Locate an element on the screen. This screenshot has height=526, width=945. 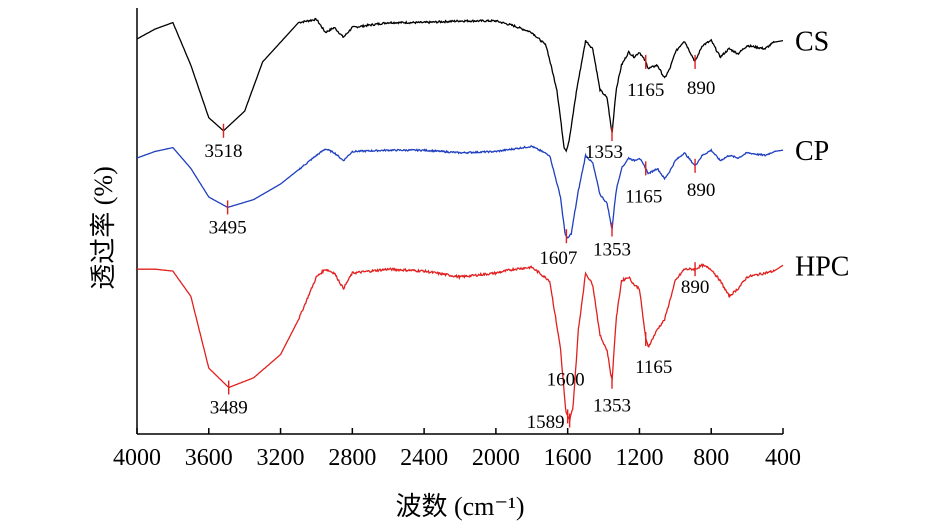
x-axis-title: 波数 (cm⁻¹) is located at coordinates (459, 506).